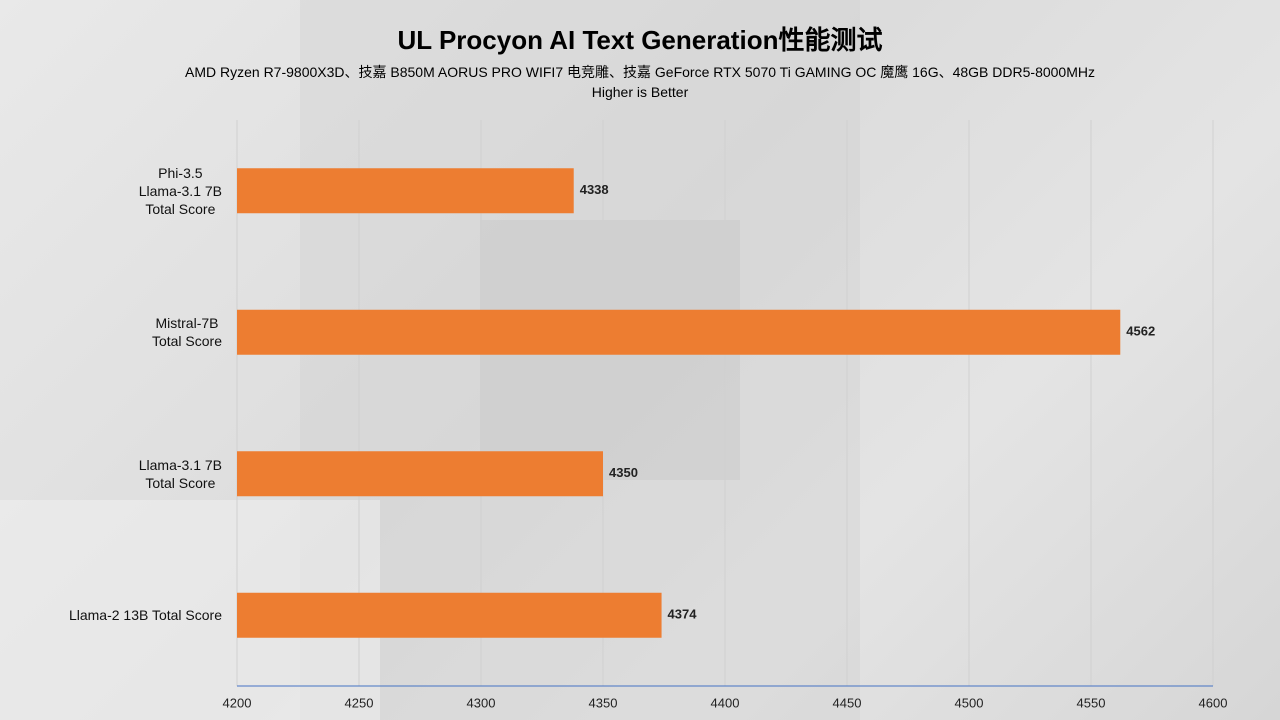 The height and width of the screenshot is (720, 1280). What do you see at coordinates (481, 702) in the screenshot?
I see `x-tick-label: 4300` at bounding box center [481, 702].